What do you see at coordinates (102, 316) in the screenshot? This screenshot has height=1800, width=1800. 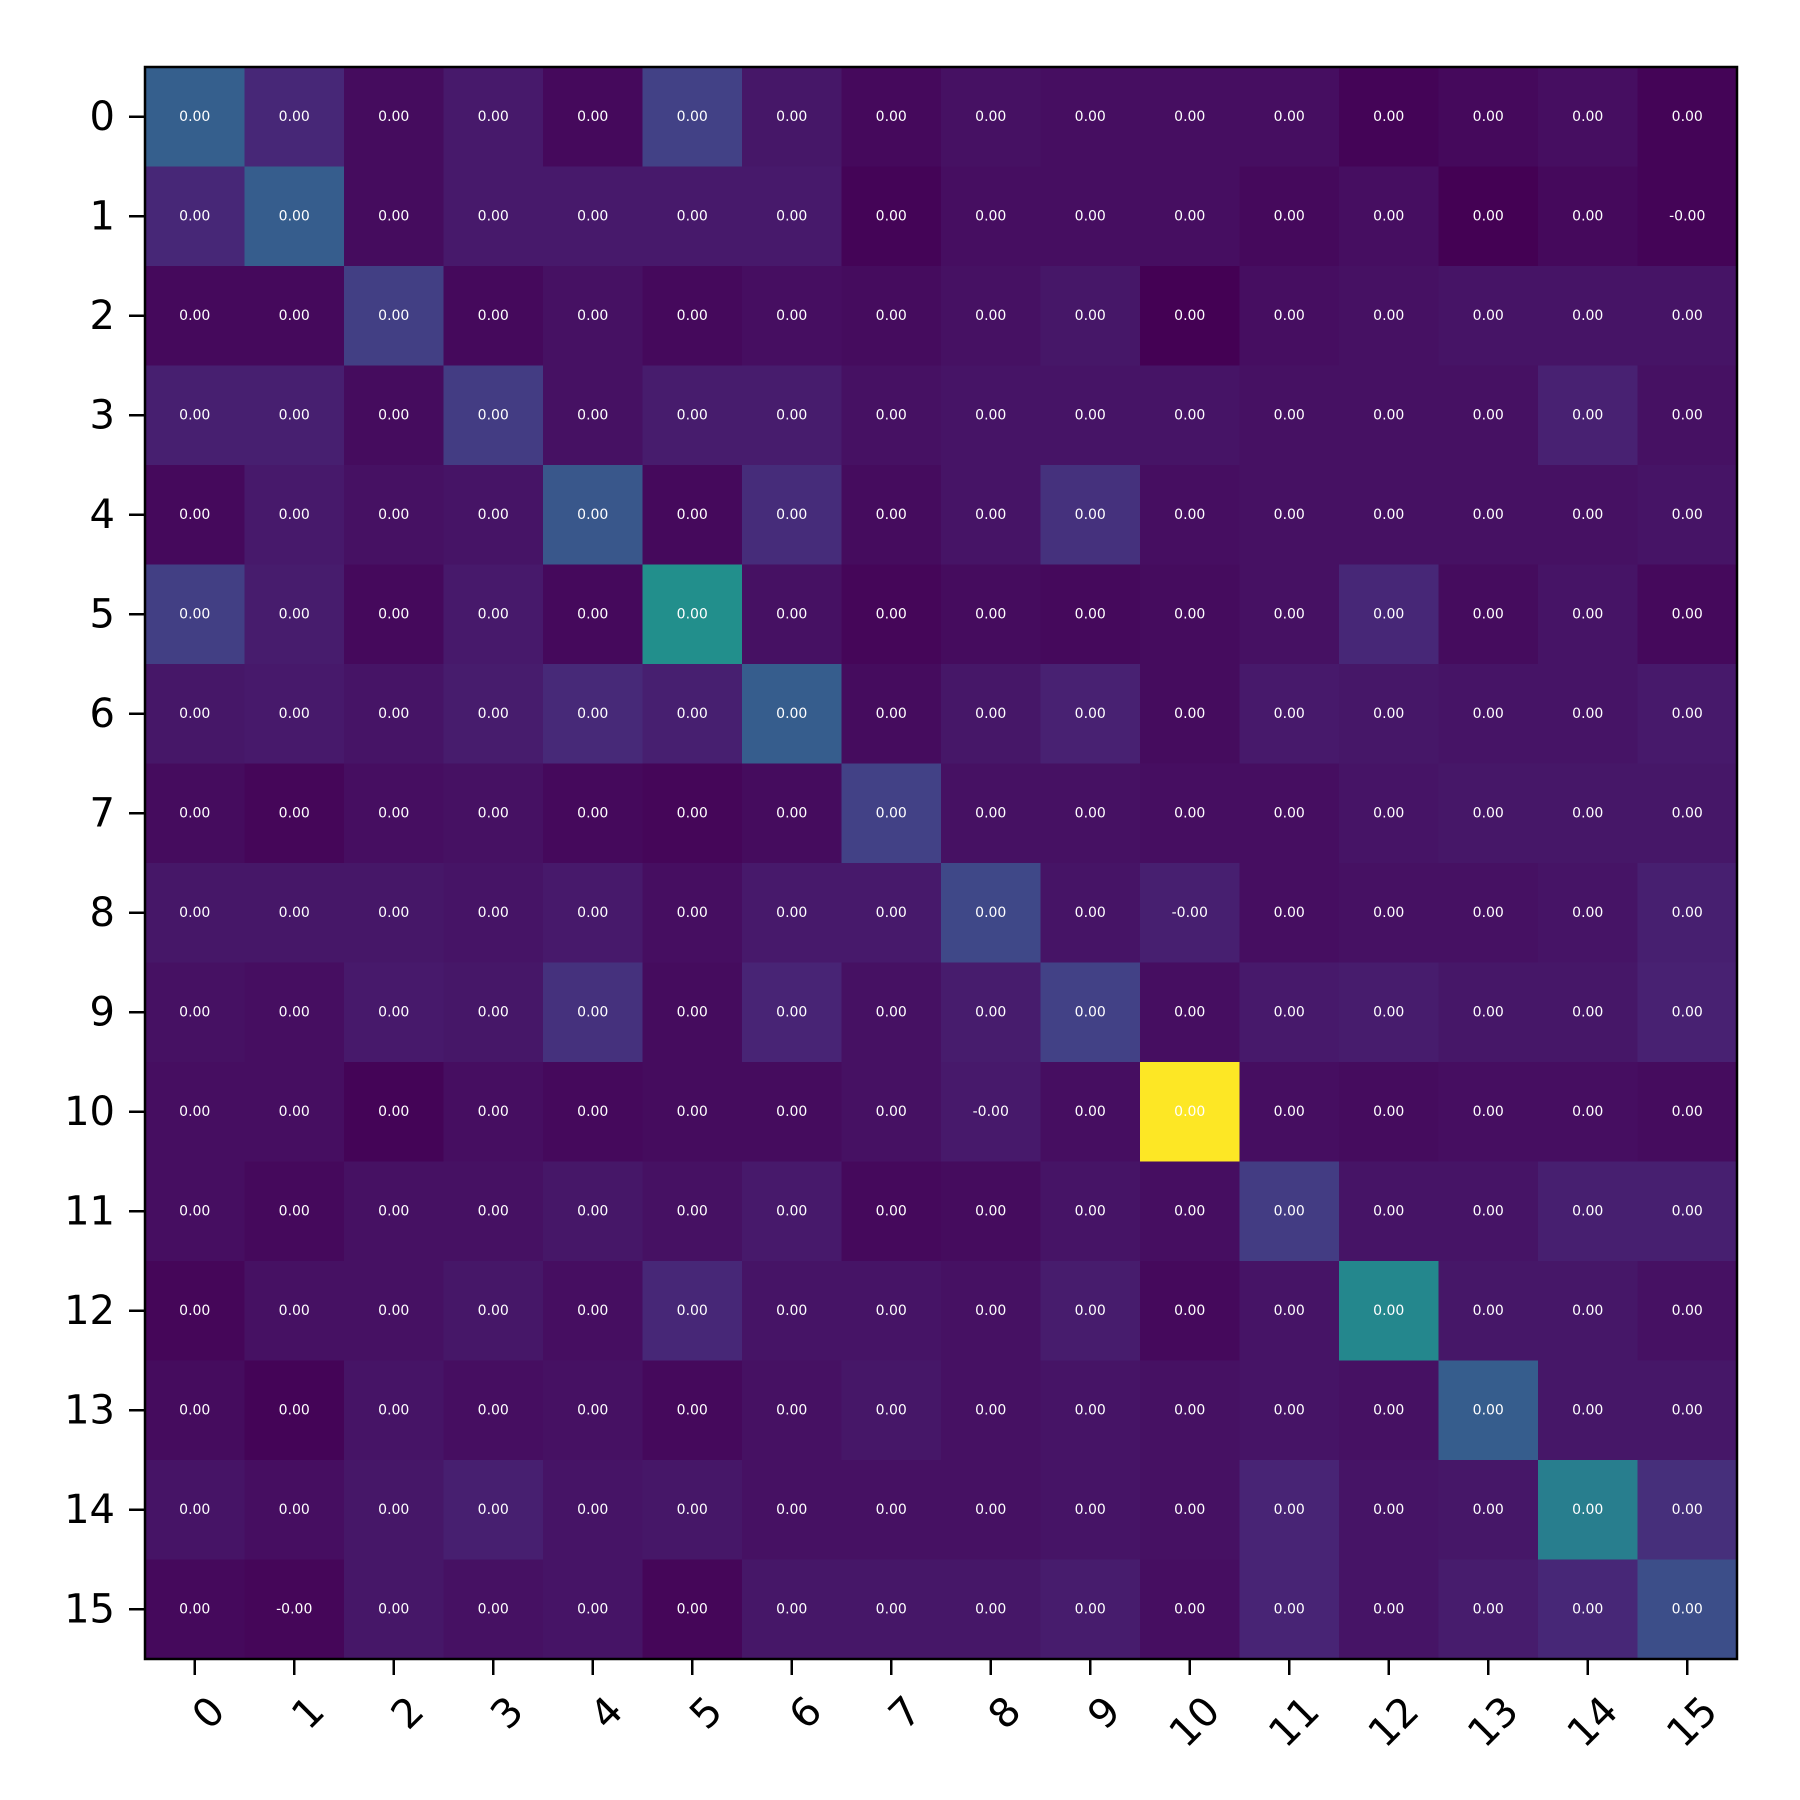 I see `y-tick-label: 2` at bounding box center [102, 316].